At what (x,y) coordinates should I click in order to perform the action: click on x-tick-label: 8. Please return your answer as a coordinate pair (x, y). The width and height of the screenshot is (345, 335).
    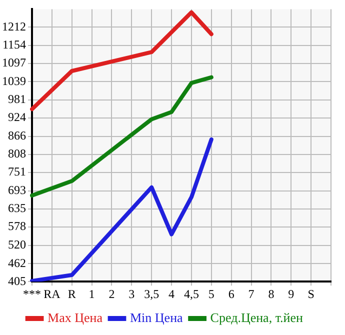
    Looking at the image, I should click on (271, 293).